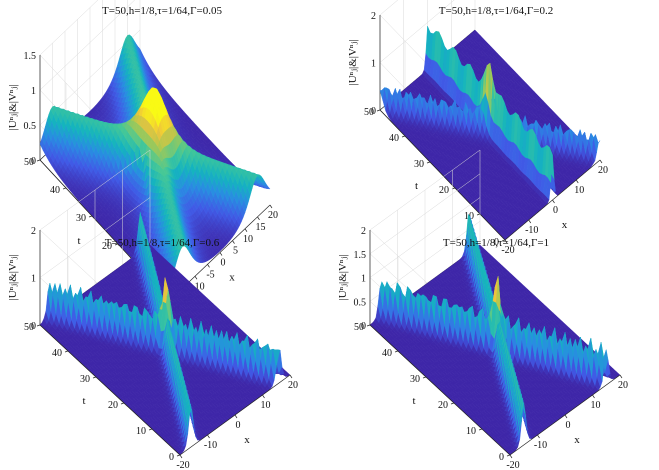 The height and width of the screenshot is (470, 659). I want to click on plot-title: T=50,h=1/8,τ=1/64,Γ=1, so click(496, 243).